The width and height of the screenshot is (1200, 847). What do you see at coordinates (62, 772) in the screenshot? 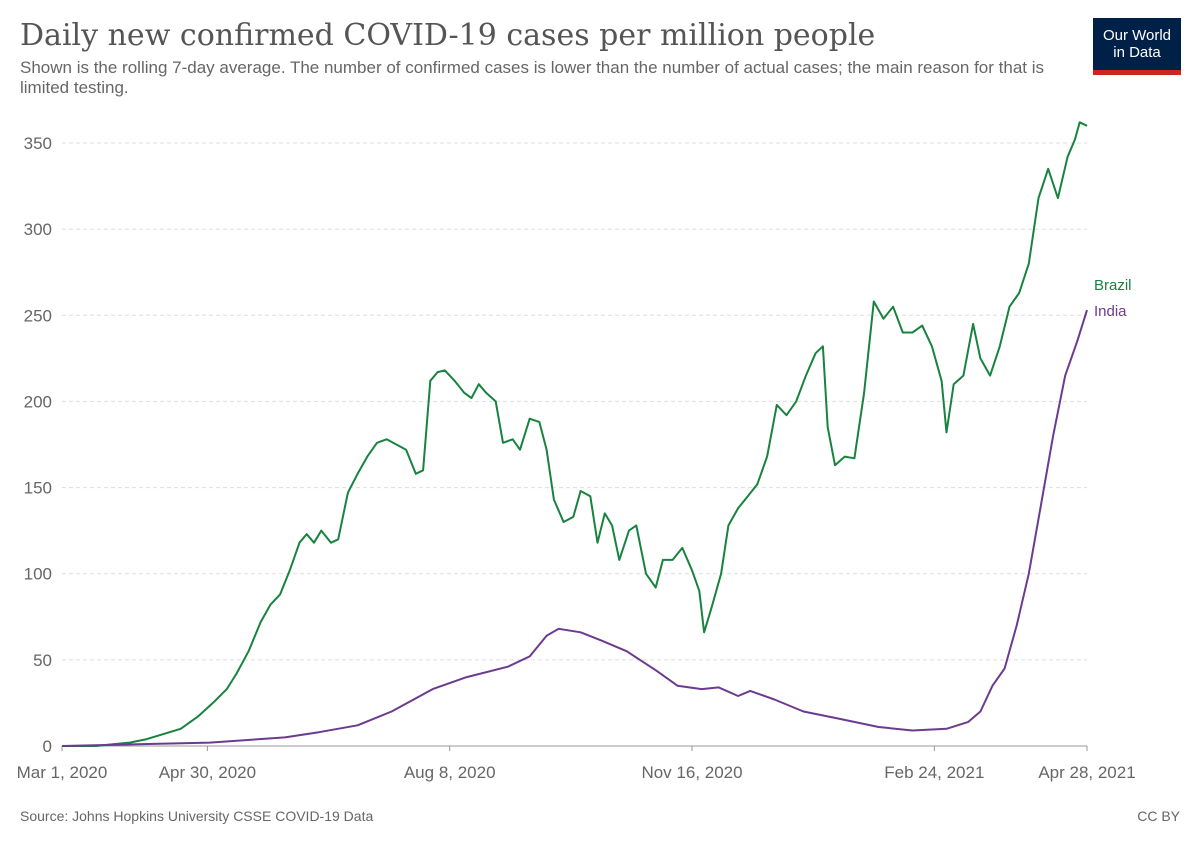
I see `x-tick-label: Mar 1, 2020` at bounding box center [62, 772].